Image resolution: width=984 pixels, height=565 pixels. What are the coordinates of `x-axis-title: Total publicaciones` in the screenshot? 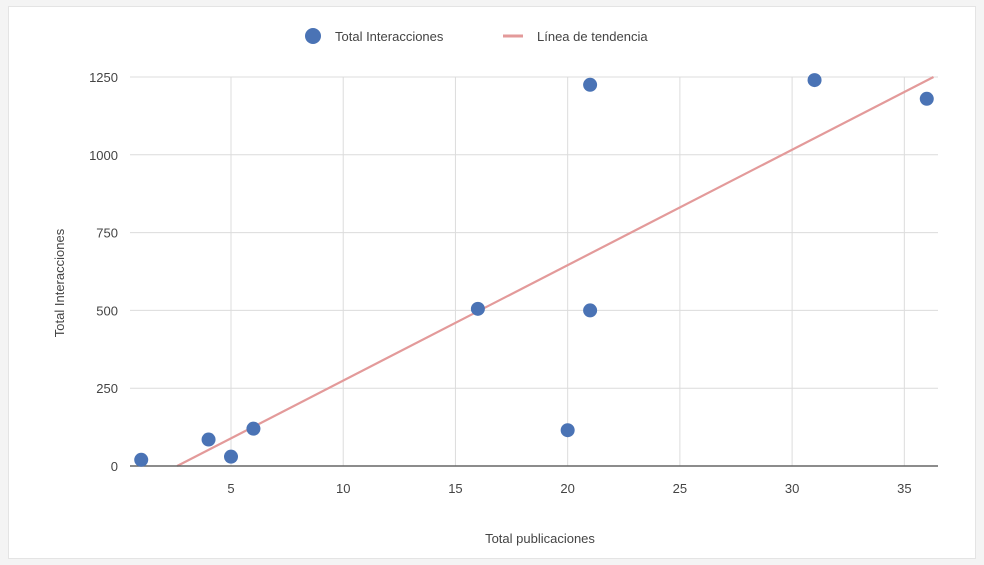 It's located at (540, 538).